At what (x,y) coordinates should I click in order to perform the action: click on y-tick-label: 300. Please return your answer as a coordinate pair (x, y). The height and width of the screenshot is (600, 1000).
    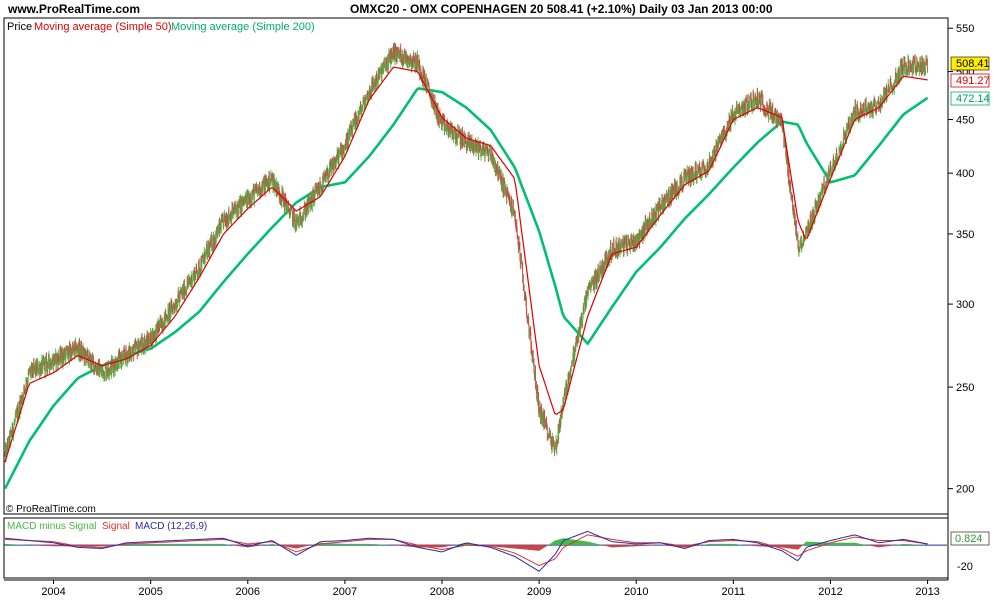
    Looking at the image, I should click on (965, 305).